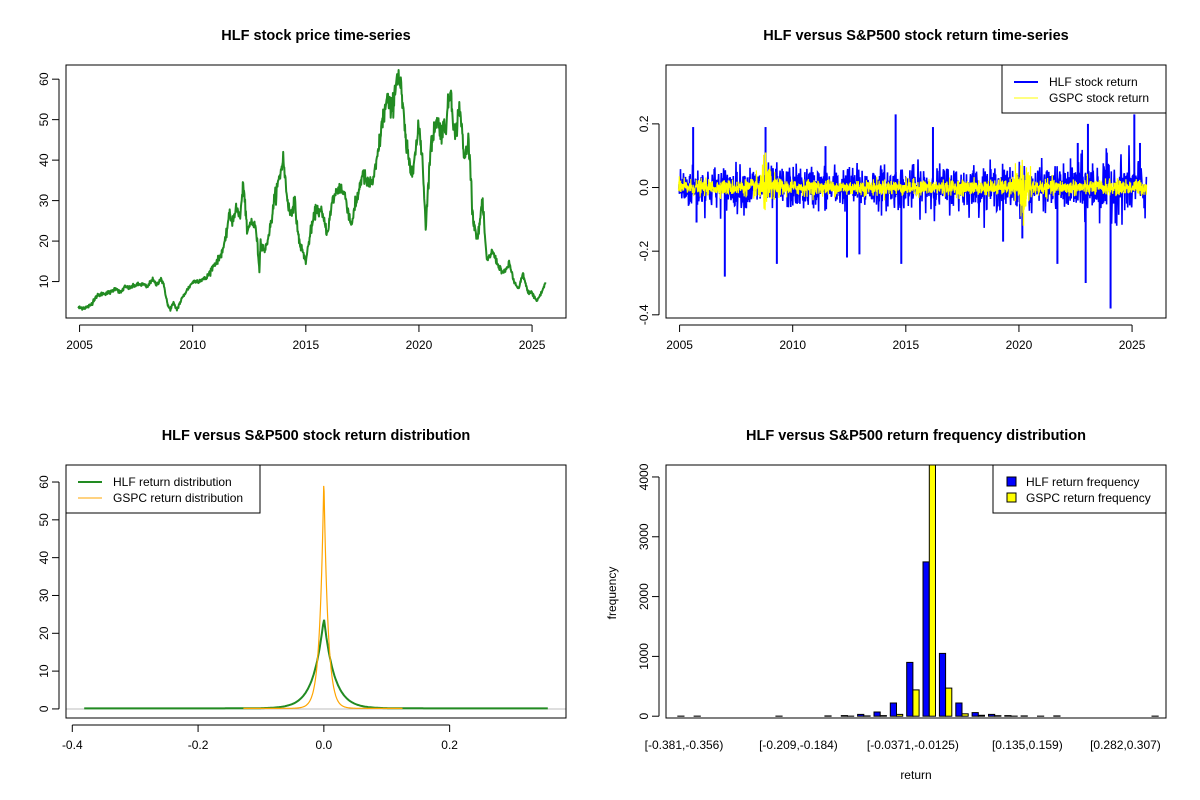 This screenshot has width=1200, height=800. I want to click on returns-series-group, so click(912, 211).